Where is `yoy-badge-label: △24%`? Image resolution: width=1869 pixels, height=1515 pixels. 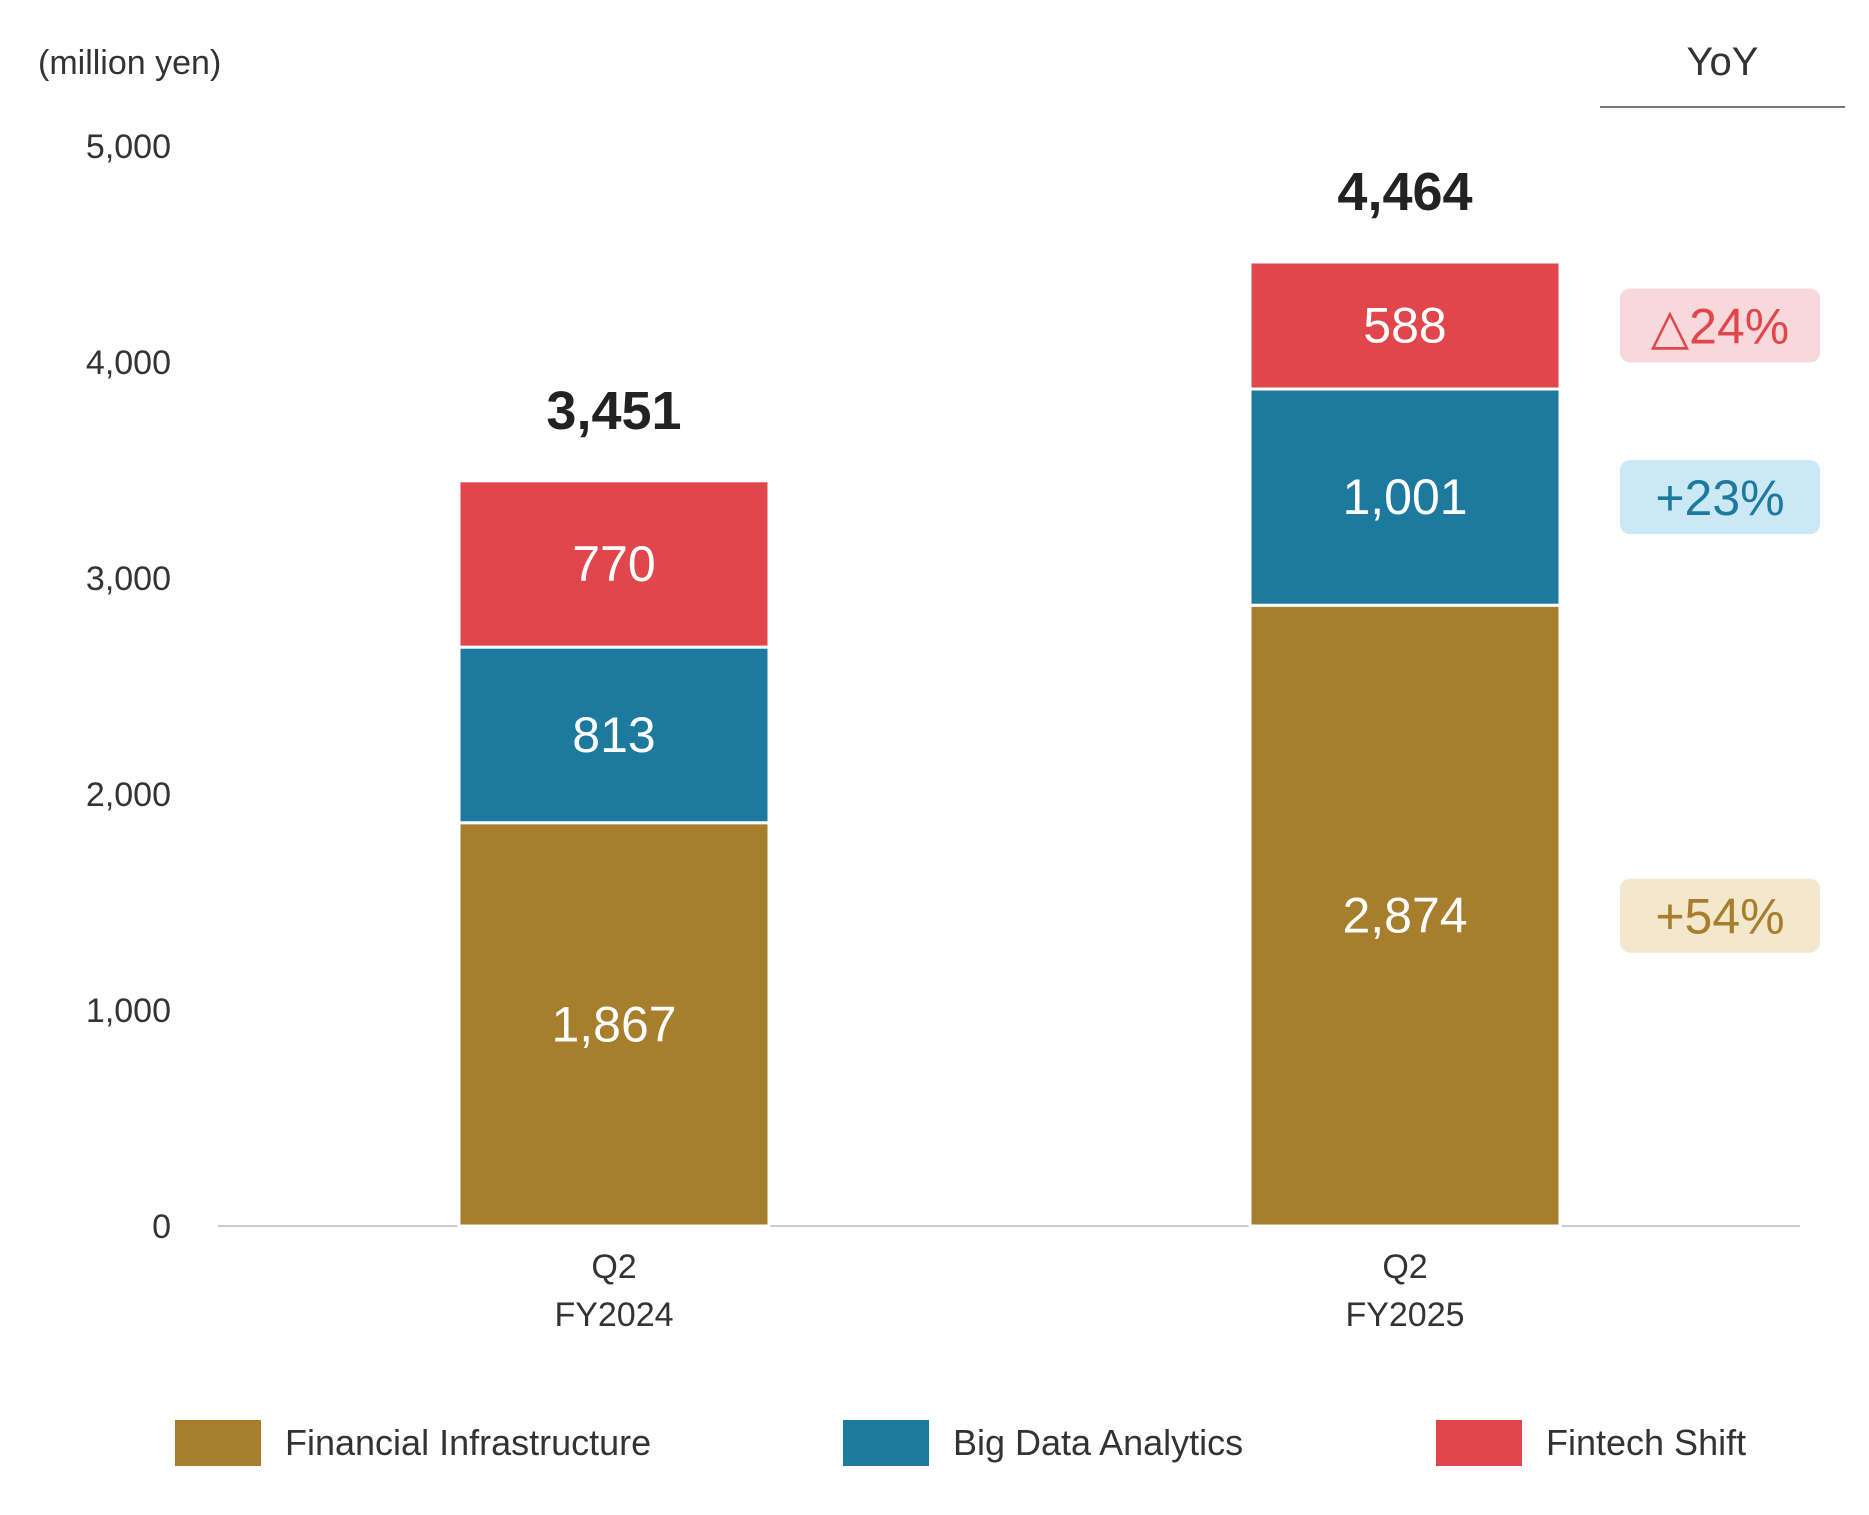 yoy-badge-label: △24% is located at coordinates (1720, 326).